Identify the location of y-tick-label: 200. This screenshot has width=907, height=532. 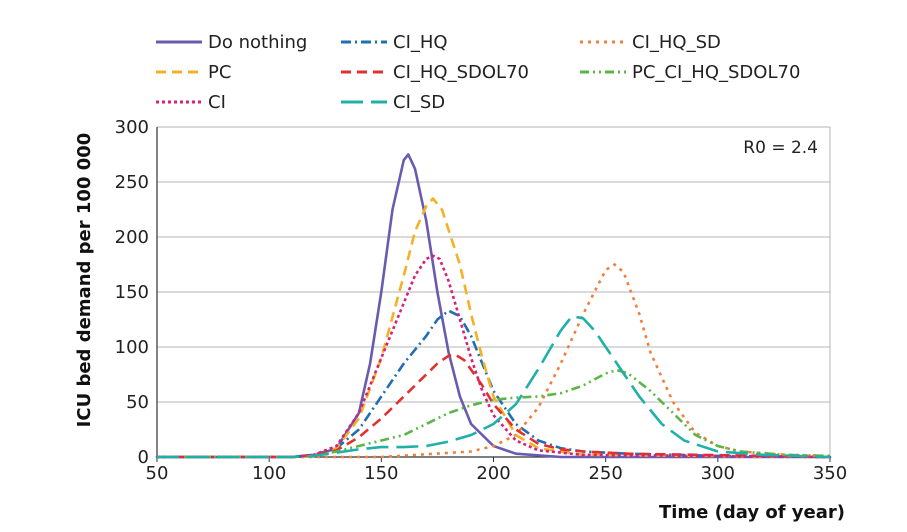
(132, 237).